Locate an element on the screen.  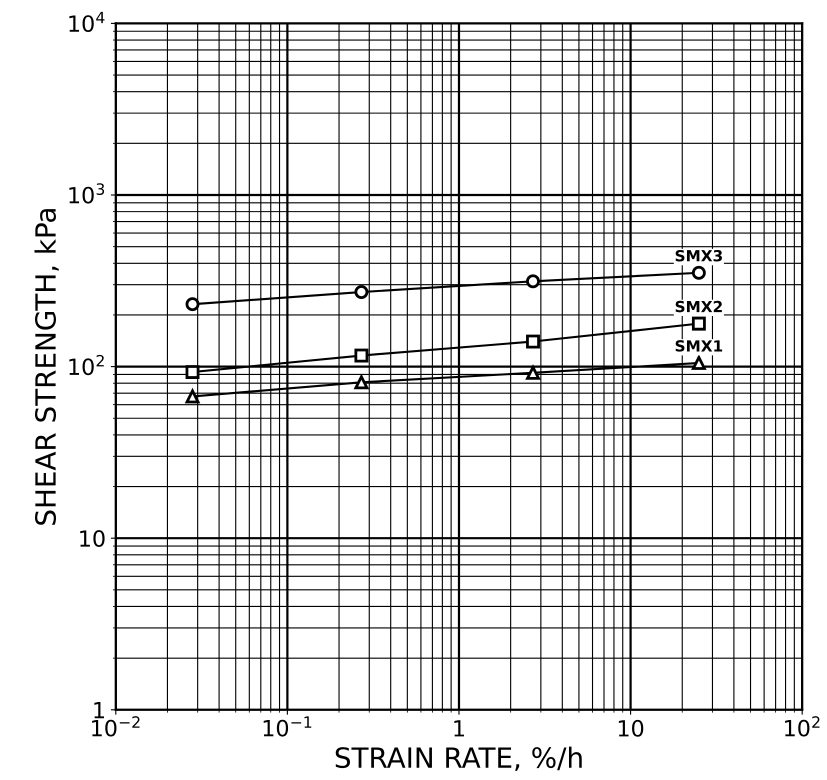
x-axis-title: STRAIN RATE, %/h is located at coordinates (459, 758).